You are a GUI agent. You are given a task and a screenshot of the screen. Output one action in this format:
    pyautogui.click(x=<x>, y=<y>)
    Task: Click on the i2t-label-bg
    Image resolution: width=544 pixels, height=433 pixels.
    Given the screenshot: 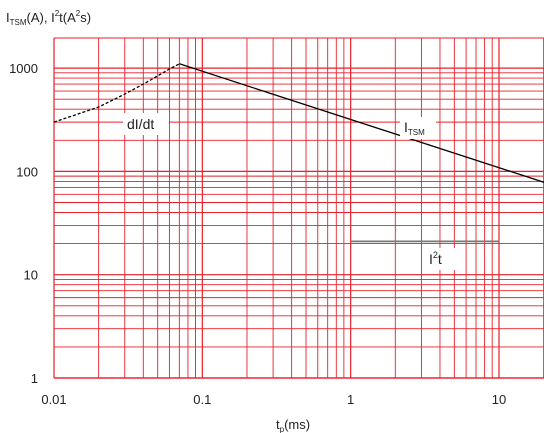 What is the action you would take?
    pyautogui.click(x=441, y=259)
    